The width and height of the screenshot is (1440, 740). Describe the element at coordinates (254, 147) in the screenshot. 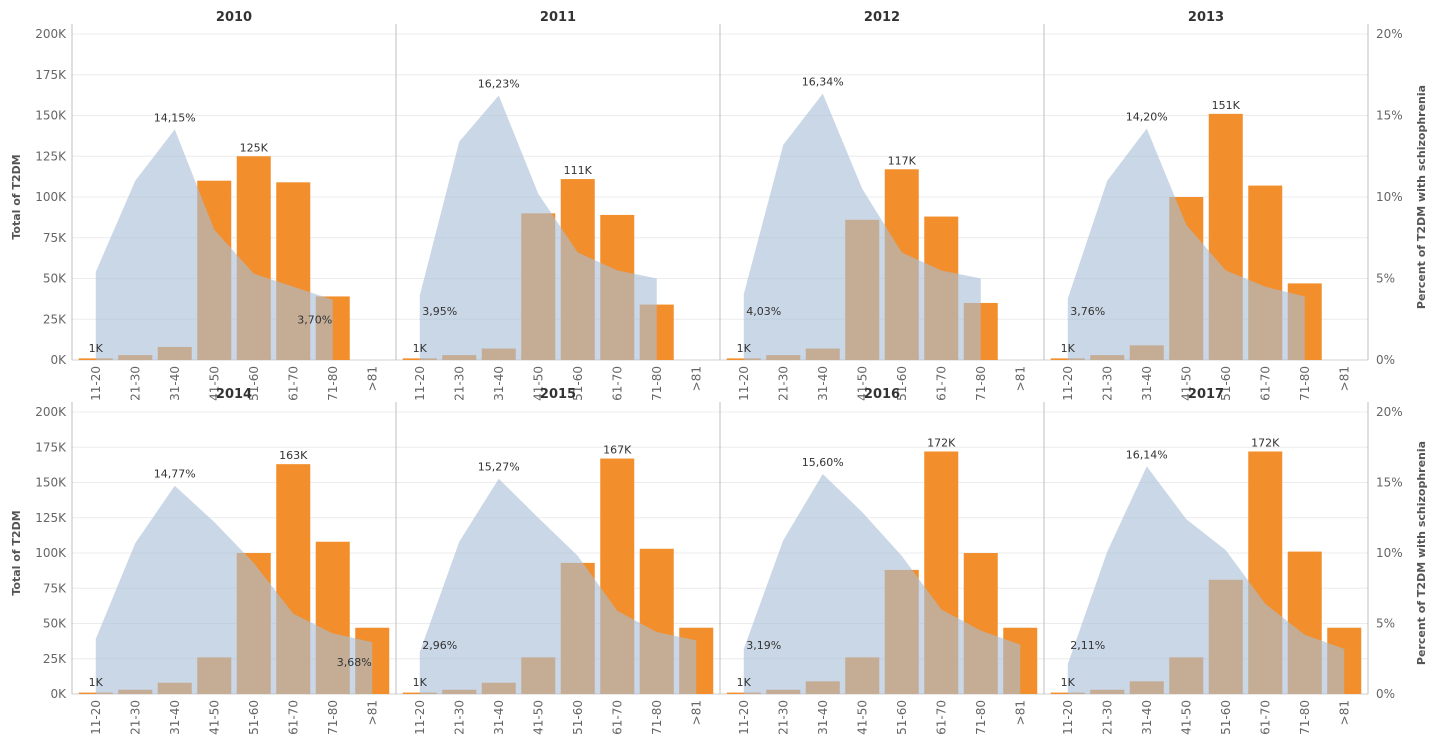

I see `data-label: 125K` at that location.